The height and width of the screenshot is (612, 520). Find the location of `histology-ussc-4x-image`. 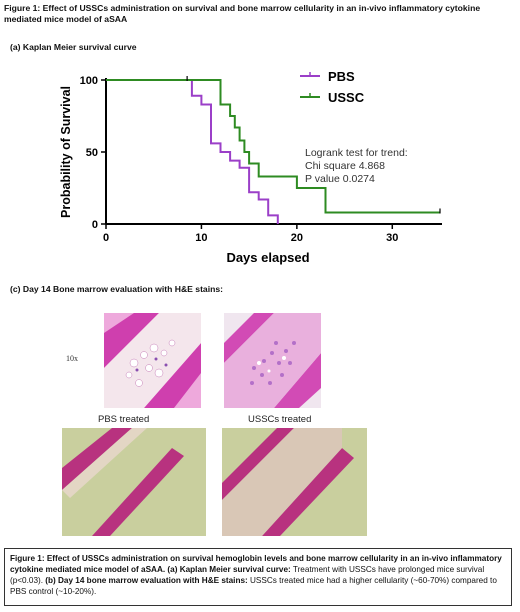

histology-ussc-4x-image is located at coordinates (294, 482).